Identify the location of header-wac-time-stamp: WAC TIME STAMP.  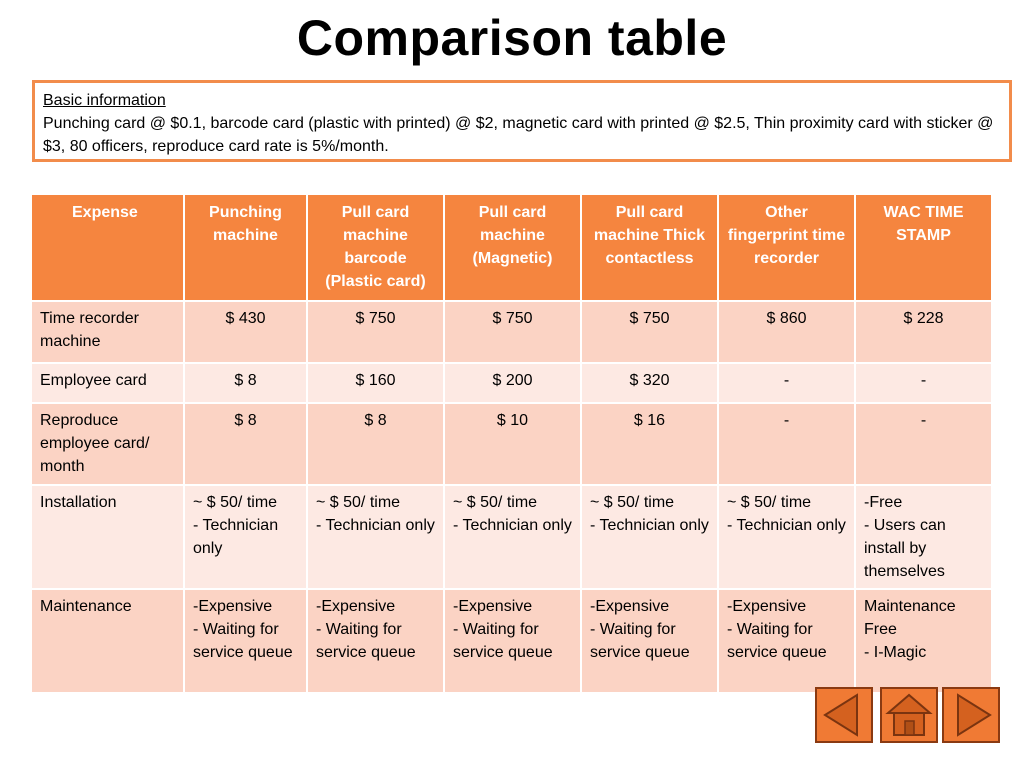
(924, 248).